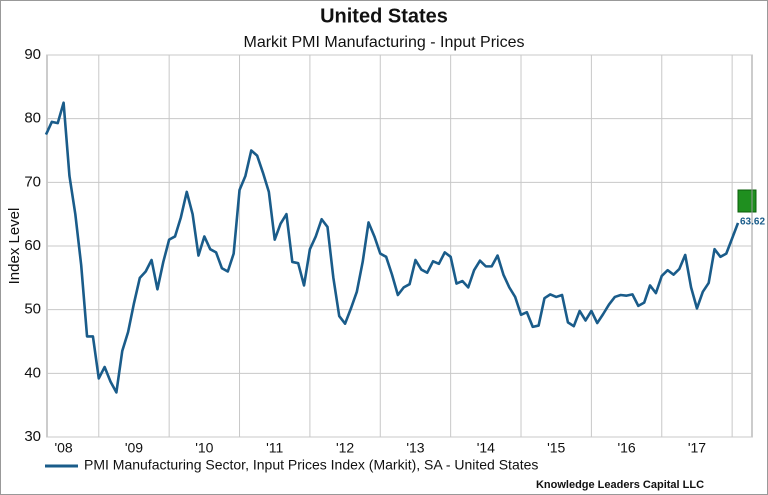  I want to click on marker-box, so click(747, 201).